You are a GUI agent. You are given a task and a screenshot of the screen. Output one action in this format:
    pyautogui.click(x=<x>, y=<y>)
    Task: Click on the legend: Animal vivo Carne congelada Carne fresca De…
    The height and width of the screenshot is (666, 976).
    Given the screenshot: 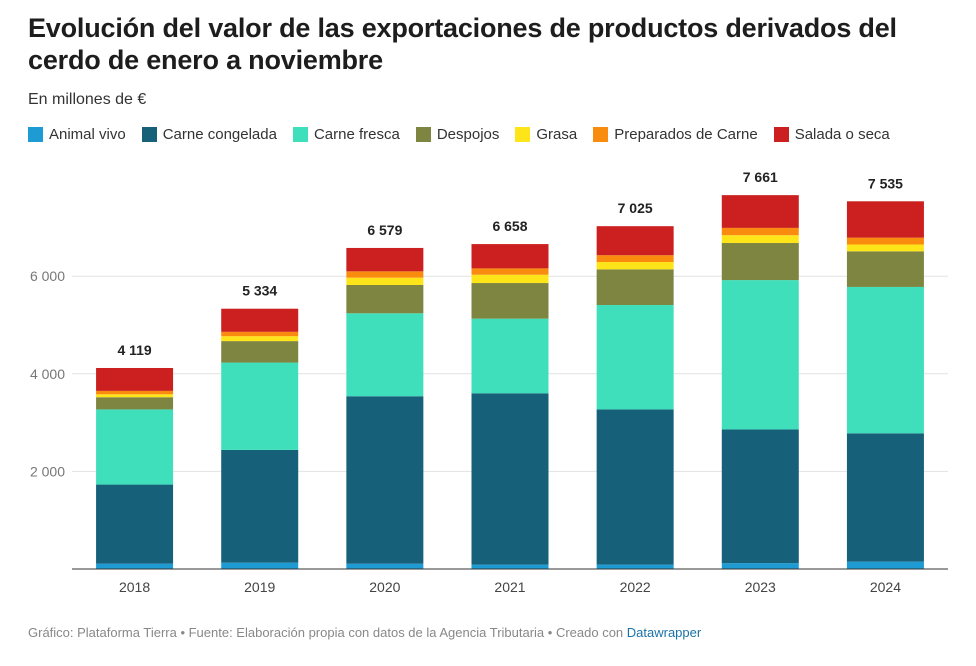 What is the action you would take?
    pyautogui.click(x=467, y=134)
    